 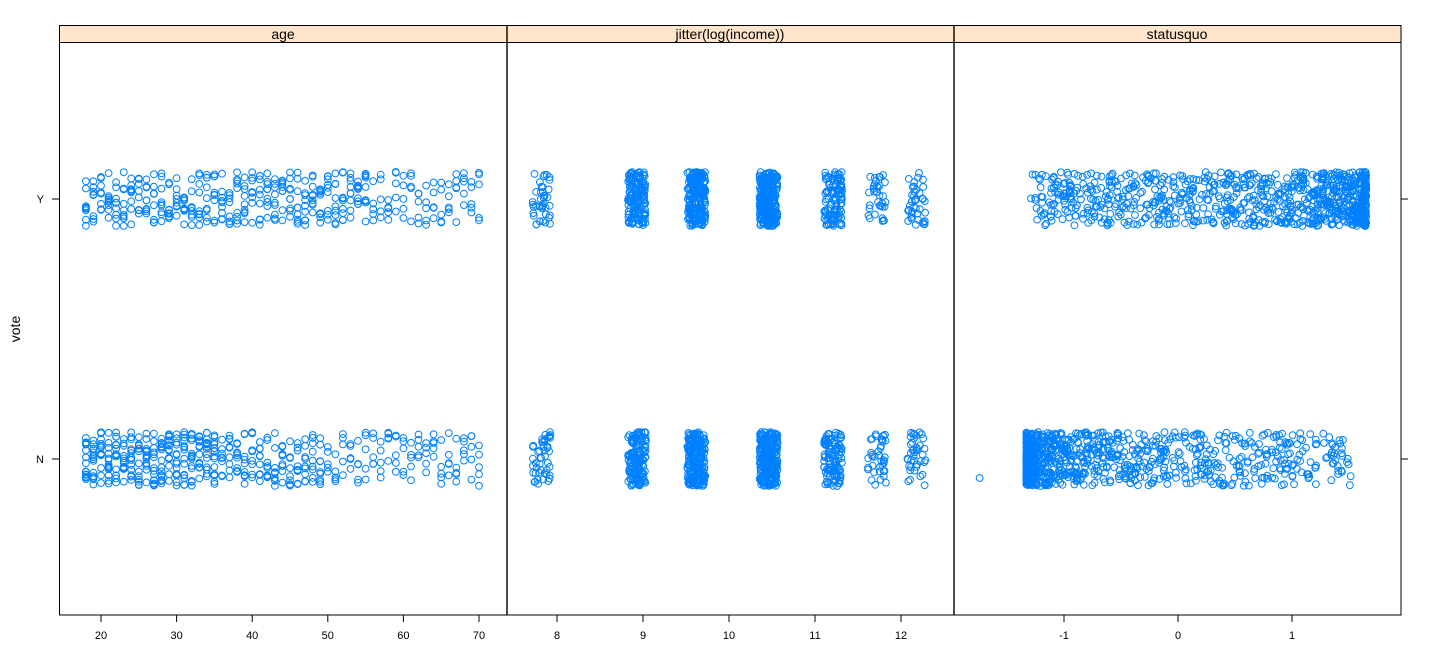 What do you see at coordinates (101, 636) in the screenshot?
I see `x-tick-label: 20` at bounding box center [101, 636].